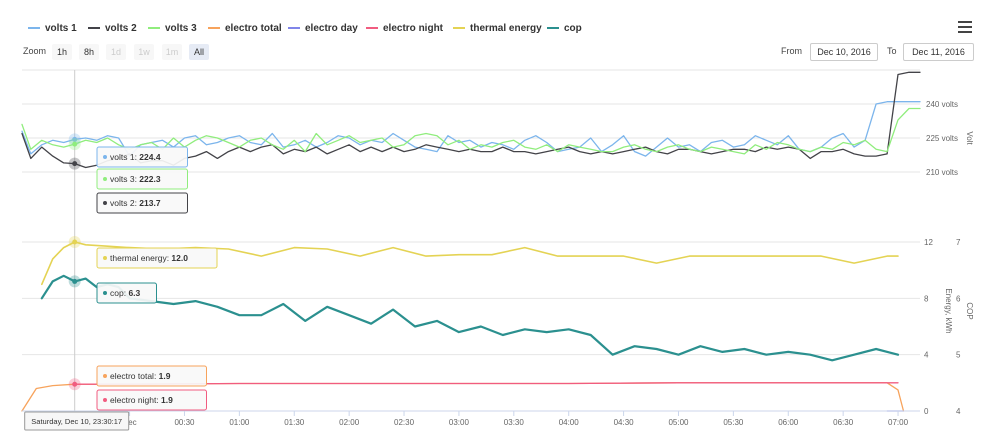 This screenshot has height=439, width=989. I want to click on x-tick-label: 04:00, so click(569, 422).